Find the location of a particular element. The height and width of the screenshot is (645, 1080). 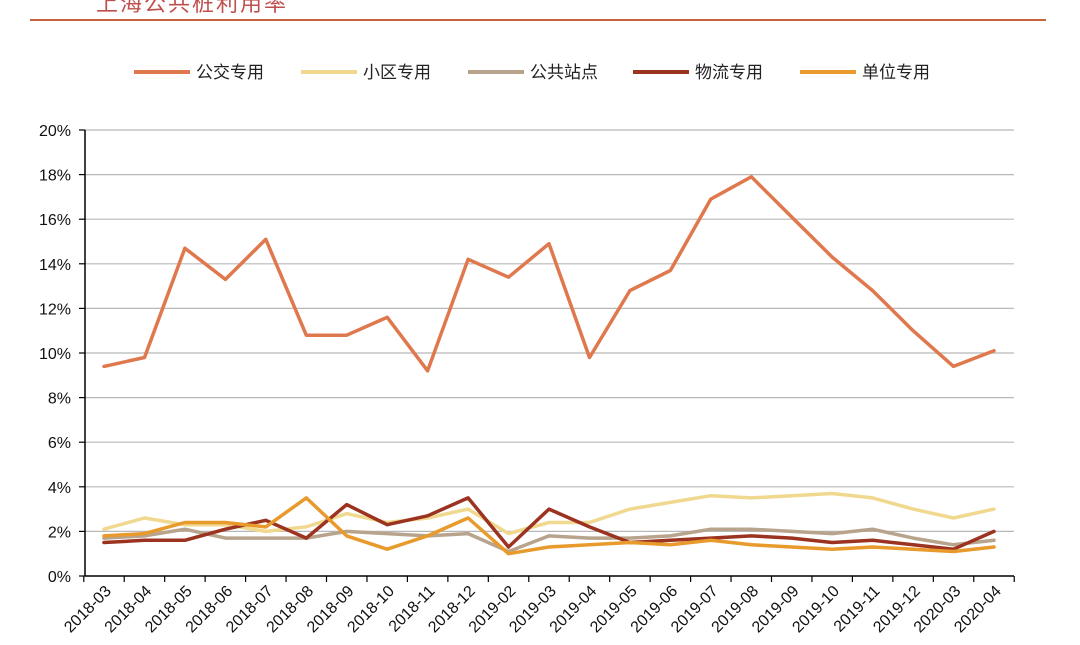

chart-title: 上海公共桩利用率 is located at coordinates (192, 8).